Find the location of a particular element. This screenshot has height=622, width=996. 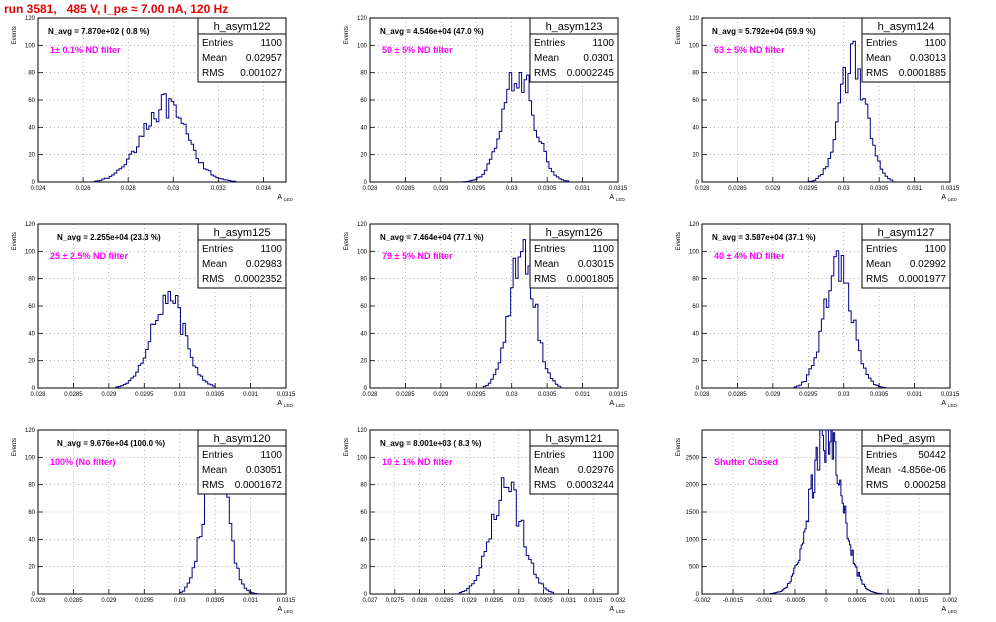

x-tick-label: 0.0305 is located at coordinates (879, 189).